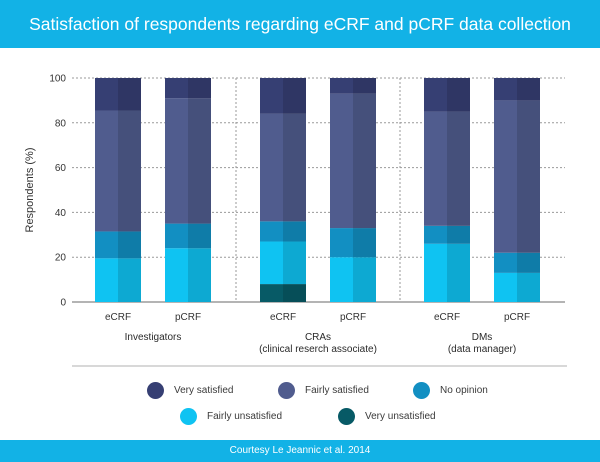  What do you see at coordinates (286, 390) in the screenshot?
I see `legend-swatch-fairly-satisfied` at bounding box center [286, 390].